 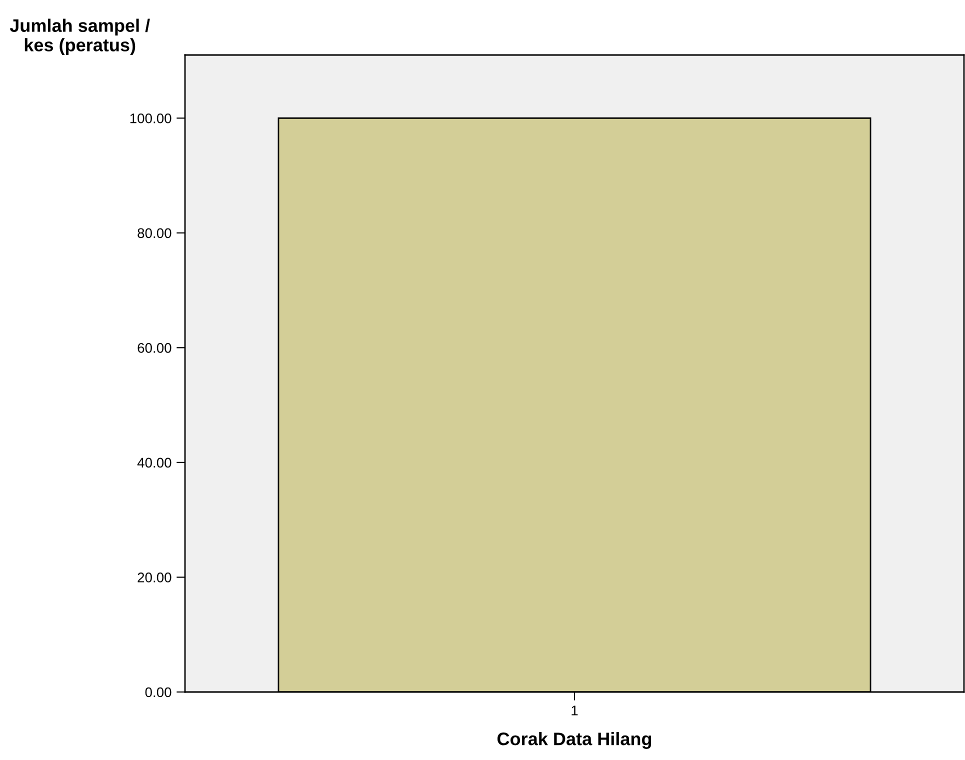 What do you see at coordinates (151, 118) in the screenshot?
I see `y-tick-label: 100.00` at bounding box center [151, 118].